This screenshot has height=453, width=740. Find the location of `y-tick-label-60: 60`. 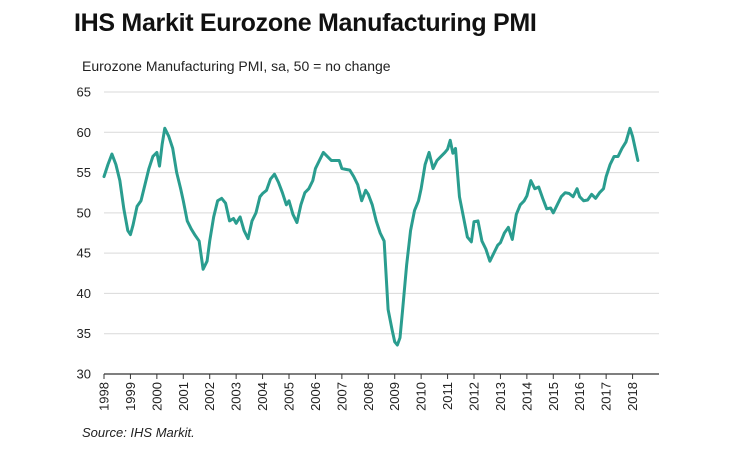

y-tick-label-60: 60 is located at coordinates (84, 132).